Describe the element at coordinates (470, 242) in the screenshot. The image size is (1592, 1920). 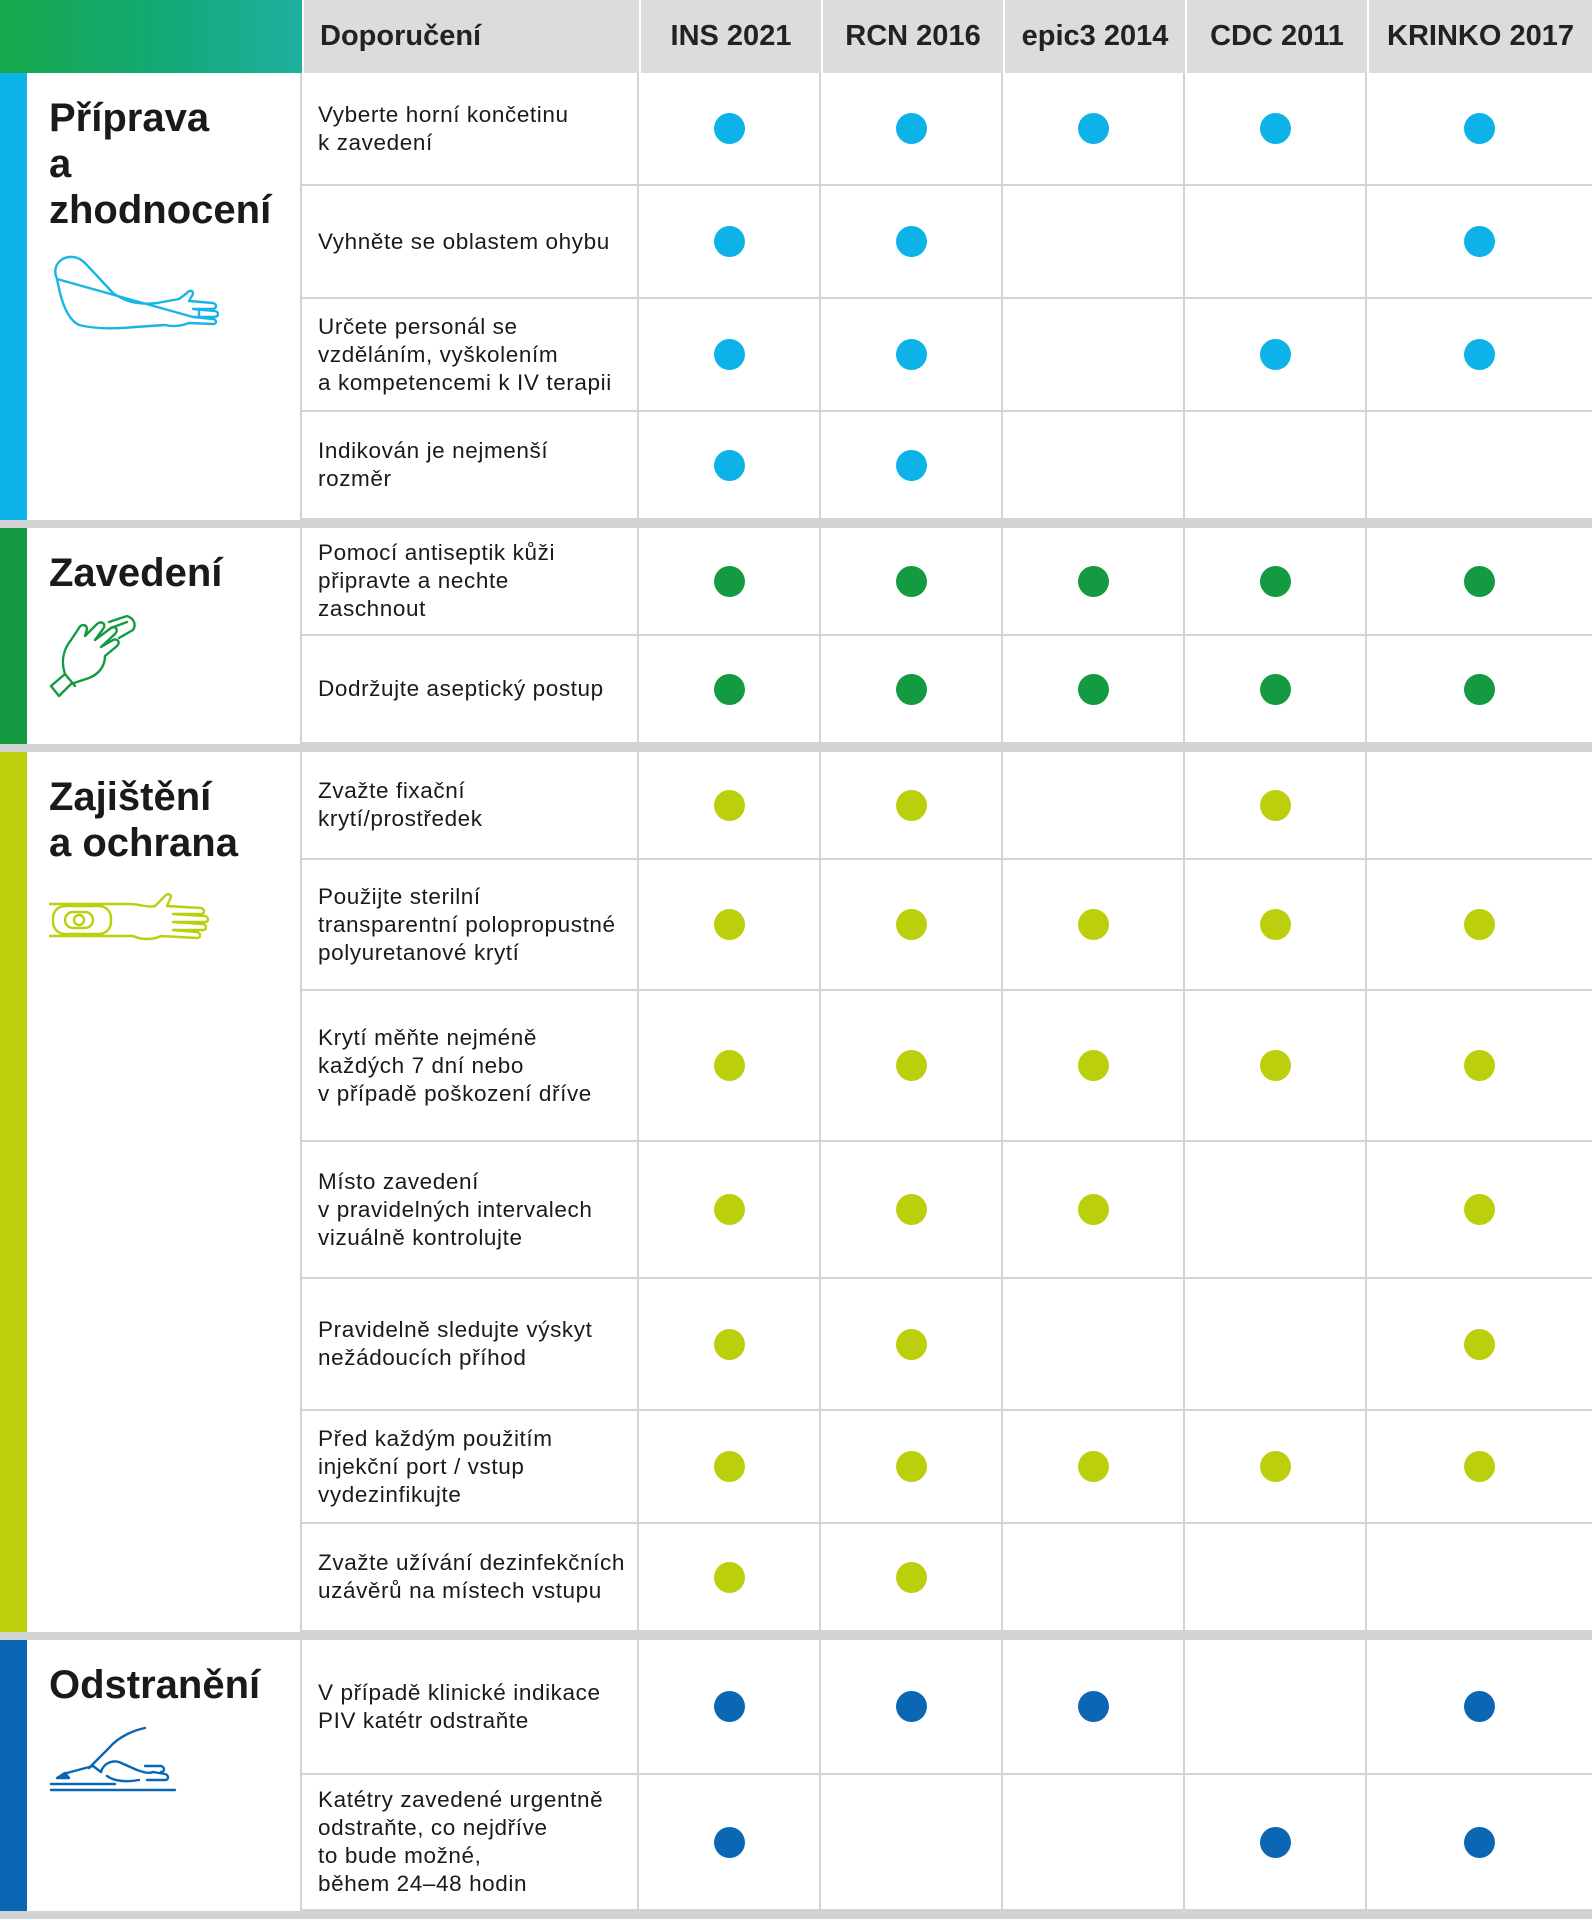
I see `recommendation-text: Vyhněte se oblastem ohybu` at that location.